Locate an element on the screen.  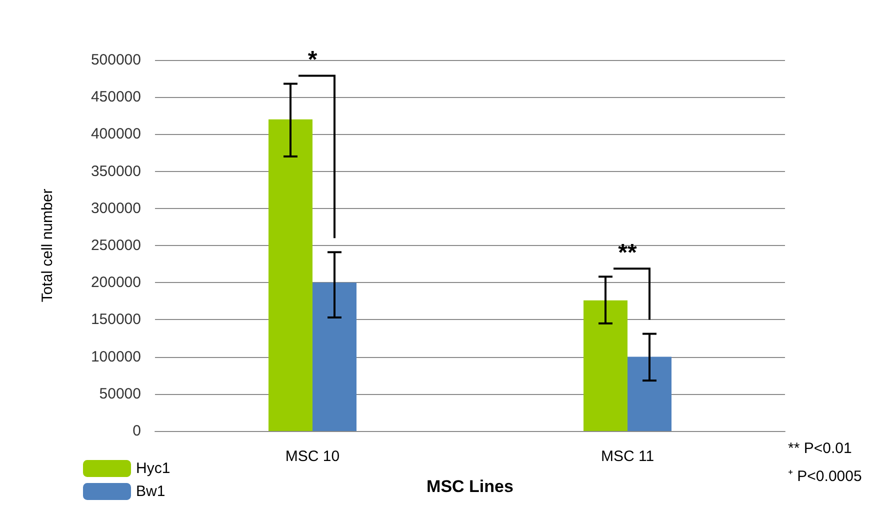
y-tick-label: 450000 is located at coordinates (115, 97).